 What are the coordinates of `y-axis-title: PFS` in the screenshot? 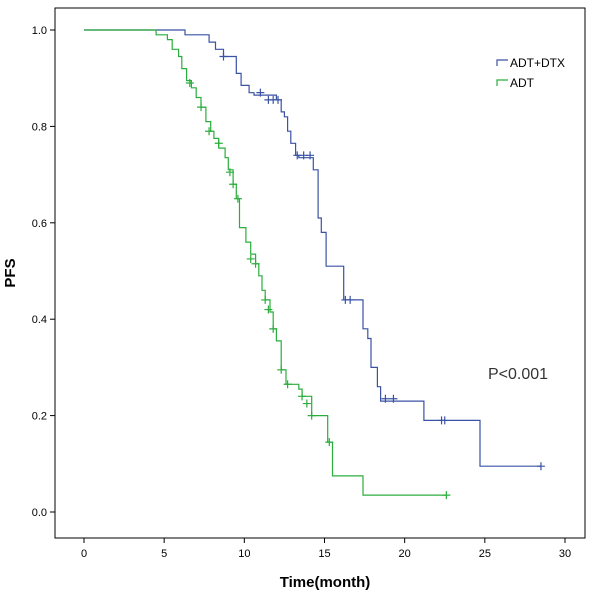 It's located at (10, 272).